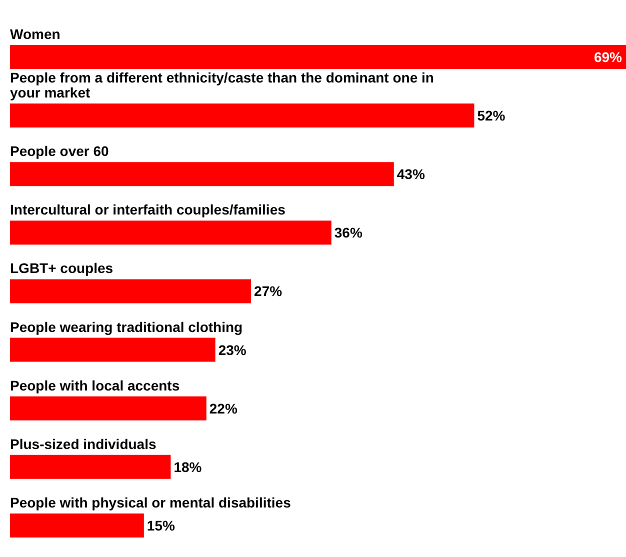  Describe the element at coordinates (83, 444) in the screenshot. I see `y-tick-label: Plus-sized individuals` at that location.